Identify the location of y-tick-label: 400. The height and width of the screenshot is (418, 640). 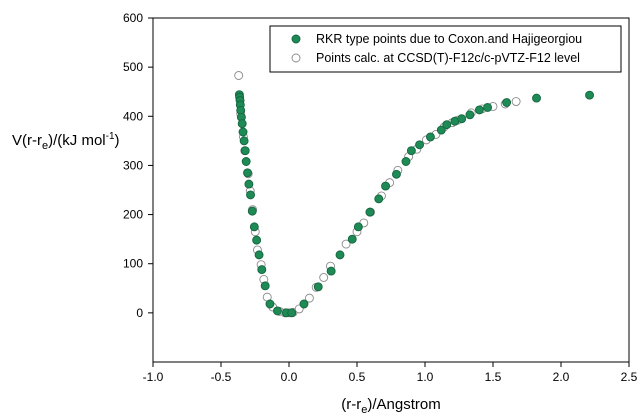
(133, 116).